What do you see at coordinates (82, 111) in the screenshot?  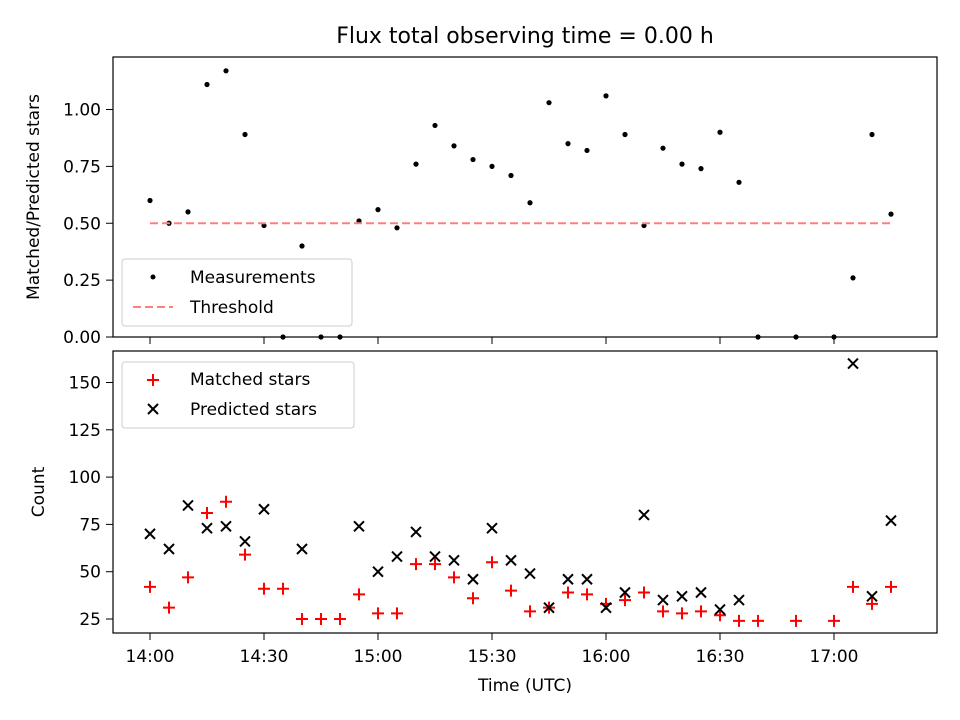 I see `y-tick-label: 1.00` at bounding box center [82, 111].